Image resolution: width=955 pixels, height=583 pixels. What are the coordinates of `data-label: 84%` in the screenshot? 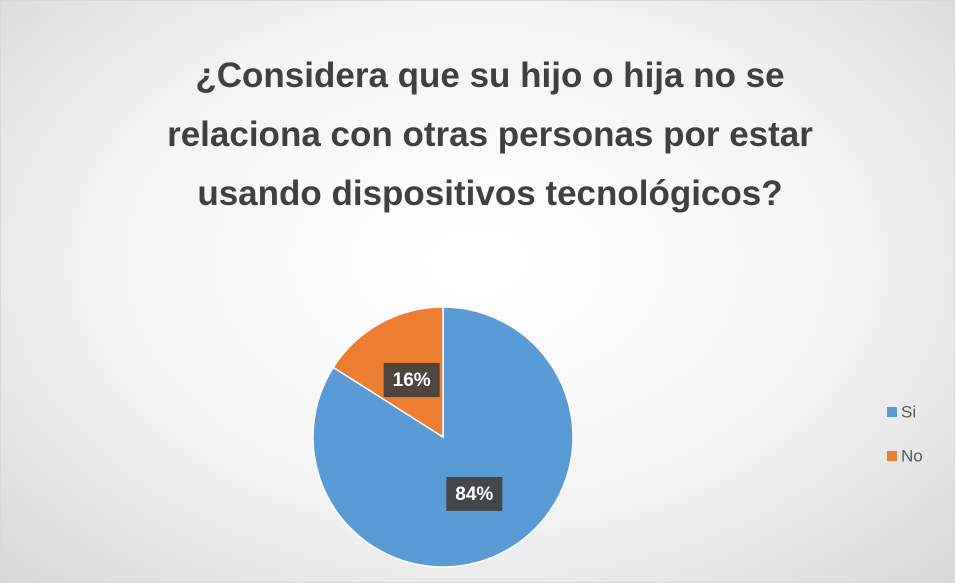 It's located at (474, 494).